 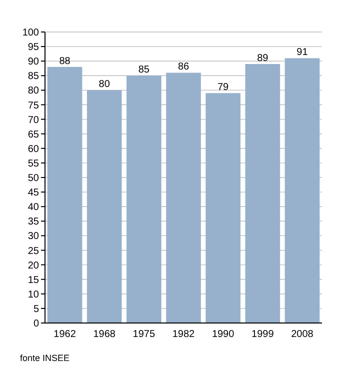 What do you see at coordinates (34, 91) in the screenshot?
I see `y-tick-label: 80` at bounding box center [34, 91].